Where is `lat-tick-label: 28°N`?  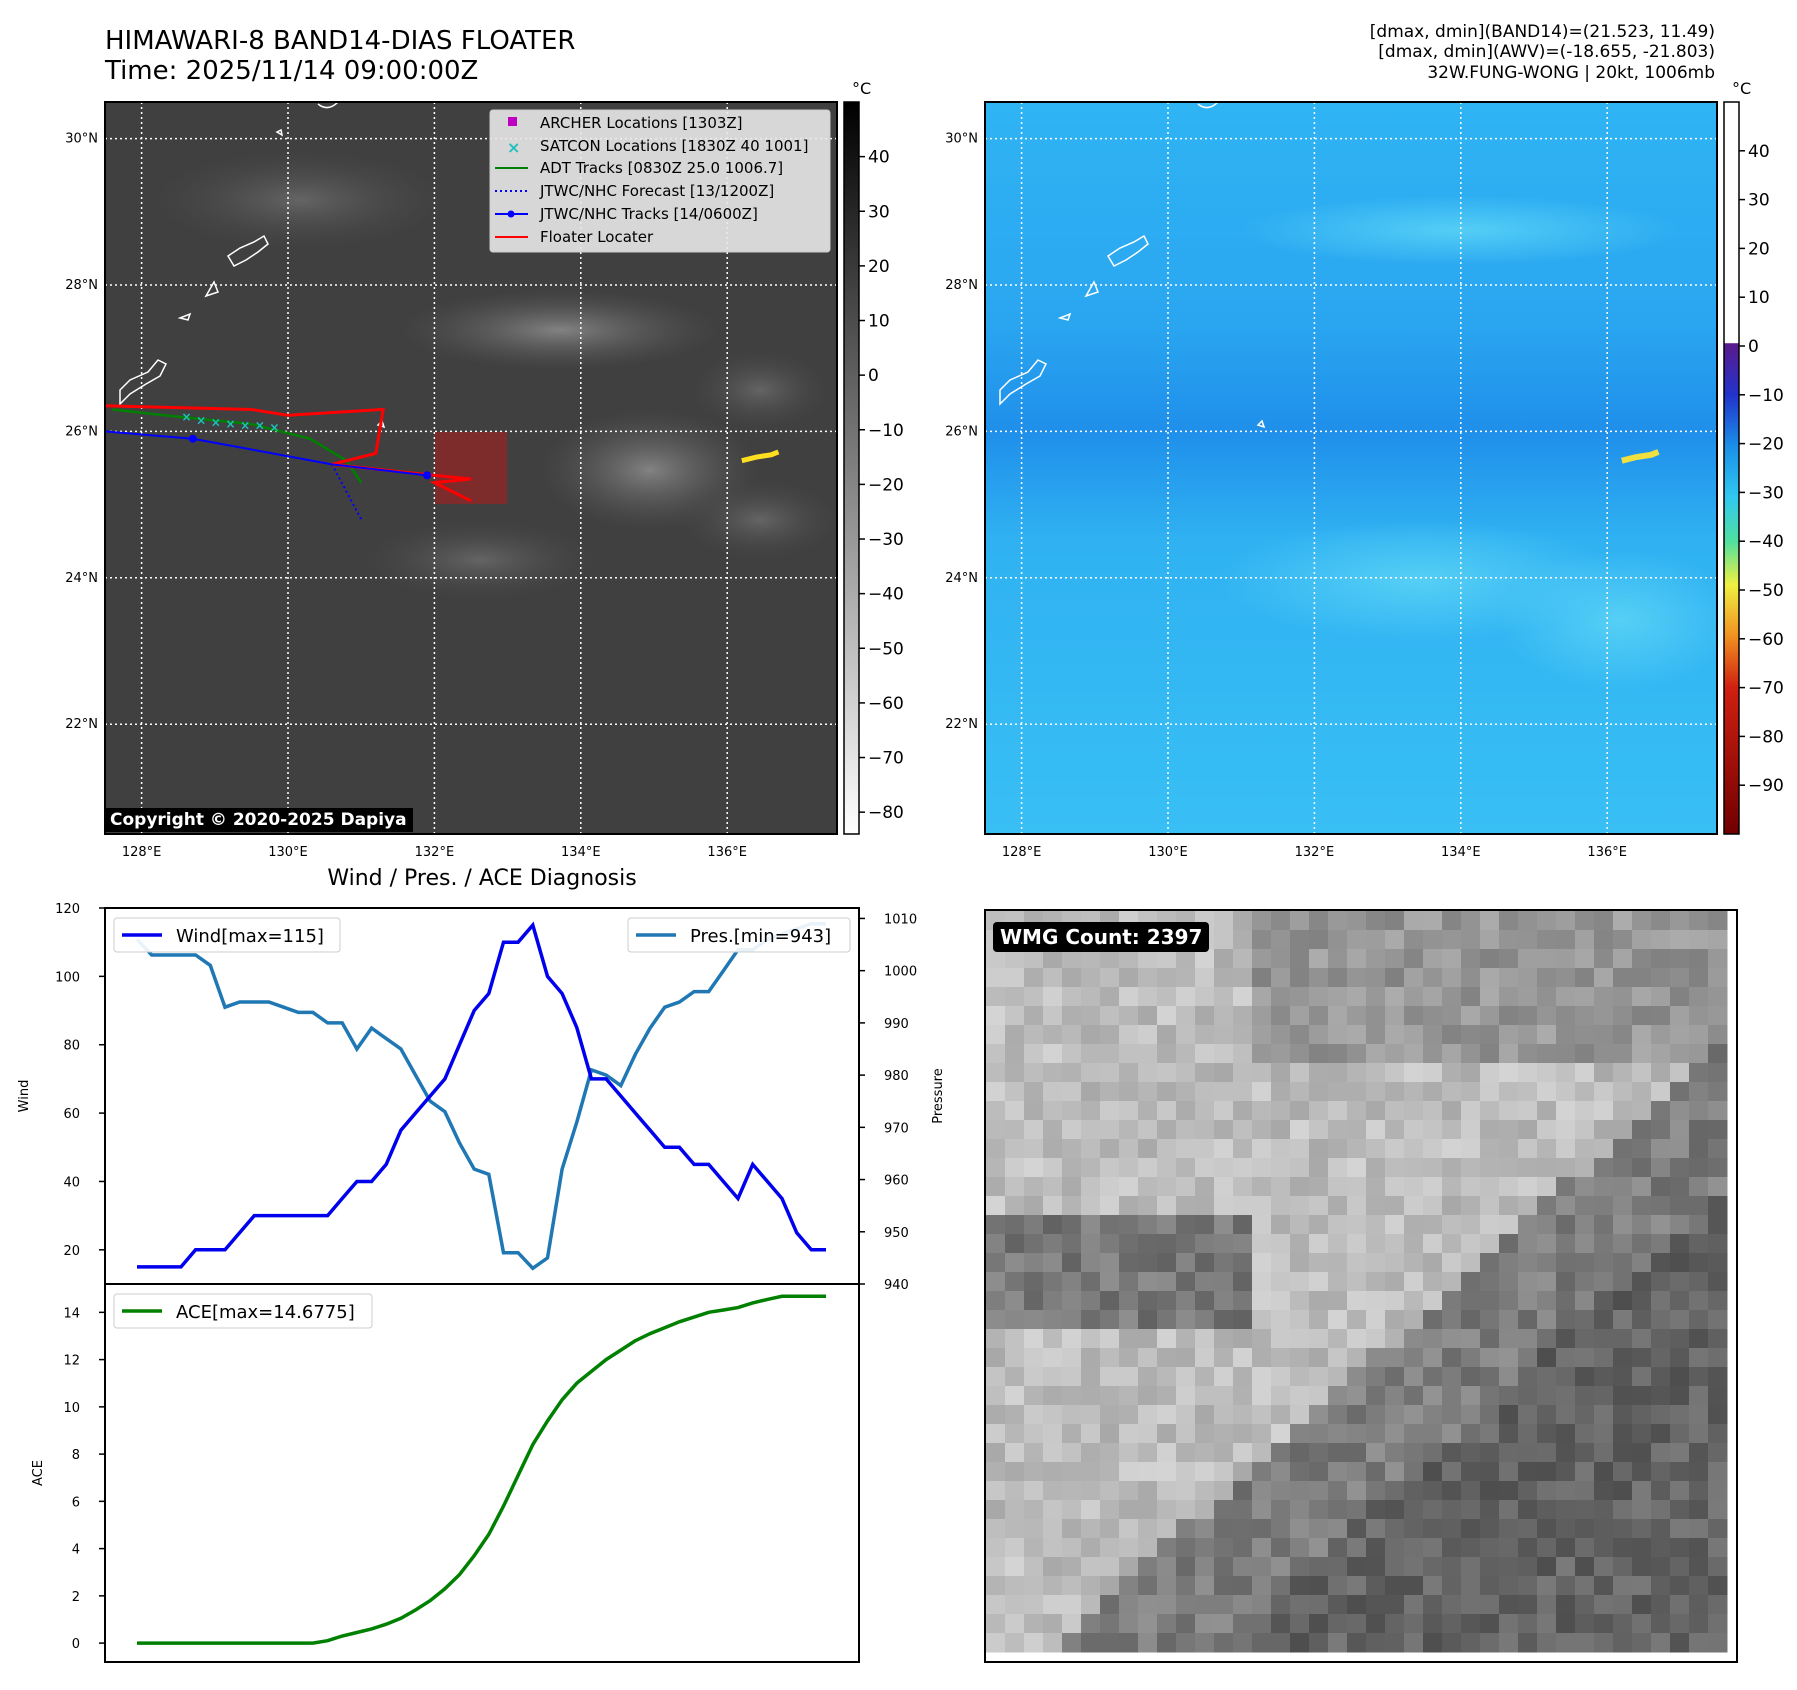 lat-tick-label: 28°N is located at coordinates (81, 285).